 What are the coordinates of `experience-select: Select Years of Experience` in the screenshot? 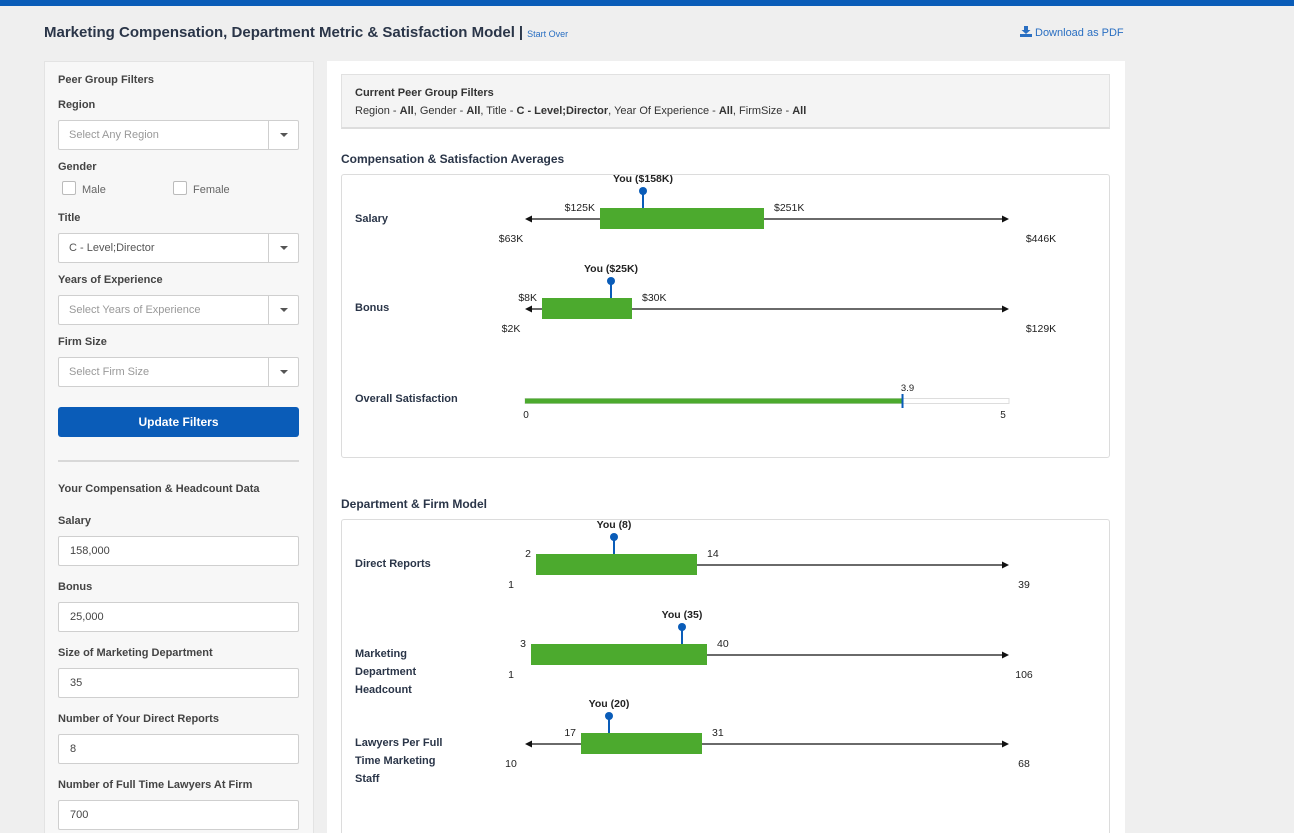 It's located at (178, 310).